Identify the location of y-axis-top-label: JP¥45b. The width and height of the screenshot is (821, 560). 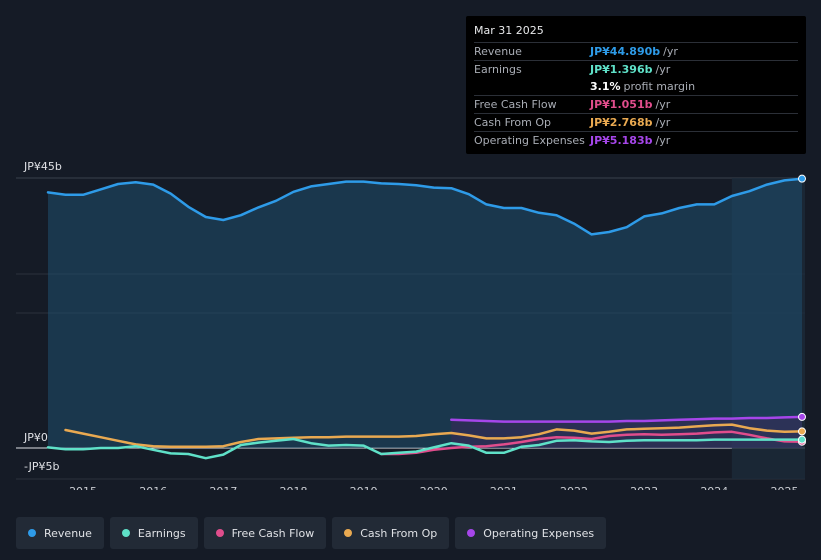
(43, 166).